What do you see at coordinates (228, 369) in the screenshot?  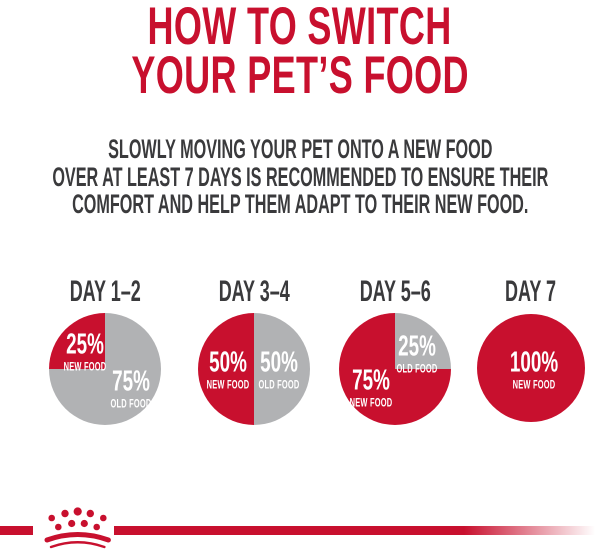 I see `slice-label-new-food: 50% NEW FOOD` at bounding box center [228, 369].